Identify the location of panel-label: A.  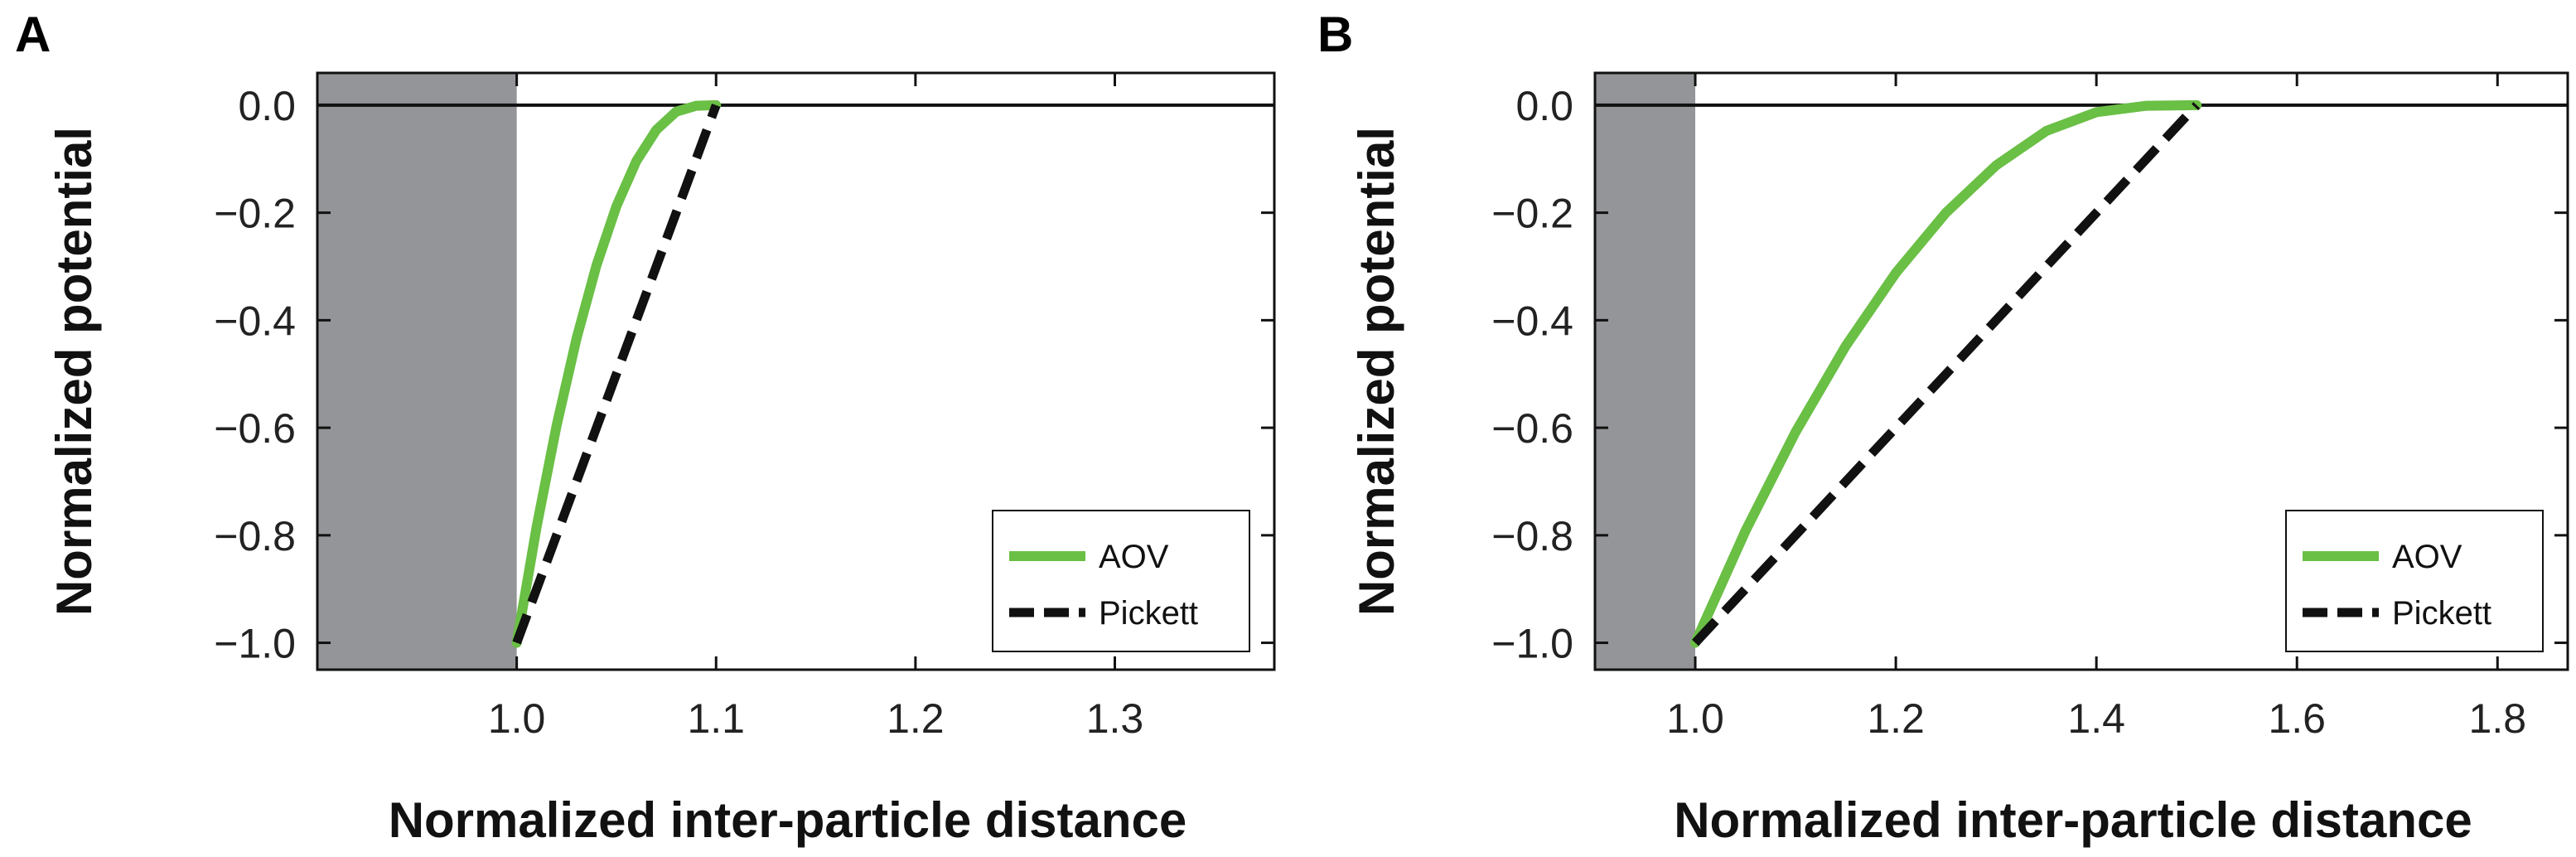
(33, 34).